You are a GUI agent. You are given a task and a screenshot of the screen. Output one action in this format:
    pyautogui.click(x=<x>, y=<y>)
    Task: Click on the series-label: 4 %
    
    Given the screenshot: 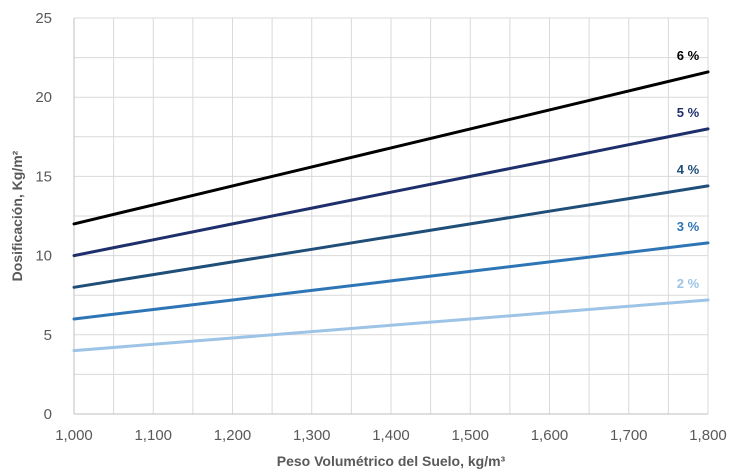 What is the action you would take?
    pyautogui.click(x=688, y=169)
    